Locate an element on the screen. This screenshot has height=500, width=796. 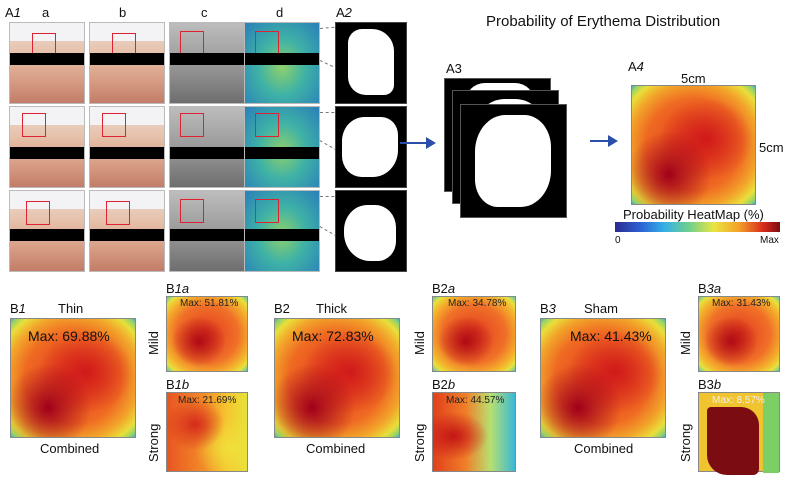
panel-label-b3a: B3a is located at coordinates (710, 288).